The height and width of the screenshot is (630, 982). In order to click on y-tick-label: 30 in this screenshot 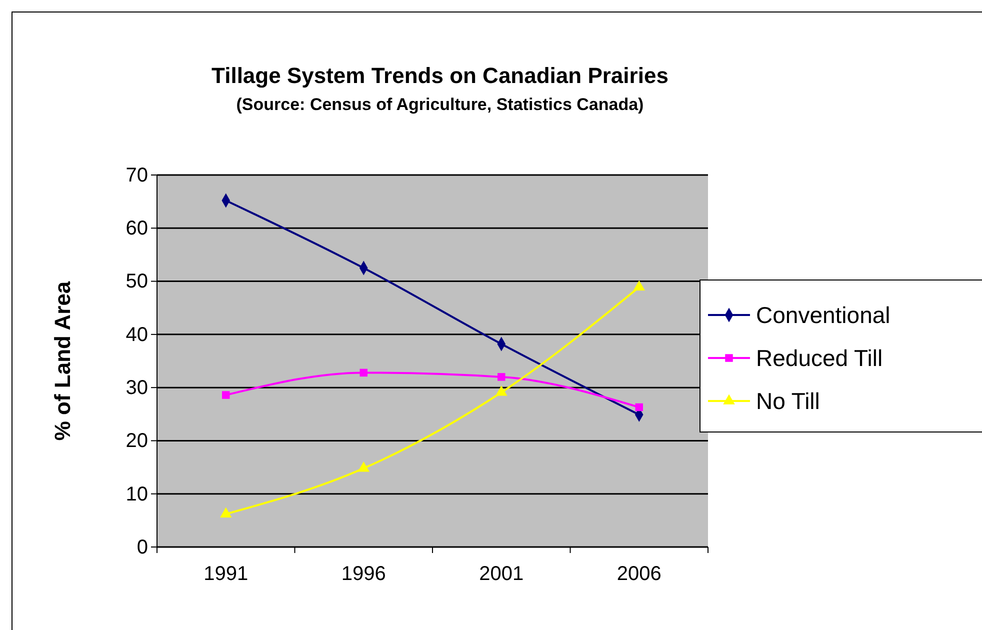, I will do `click(137, 387)`.